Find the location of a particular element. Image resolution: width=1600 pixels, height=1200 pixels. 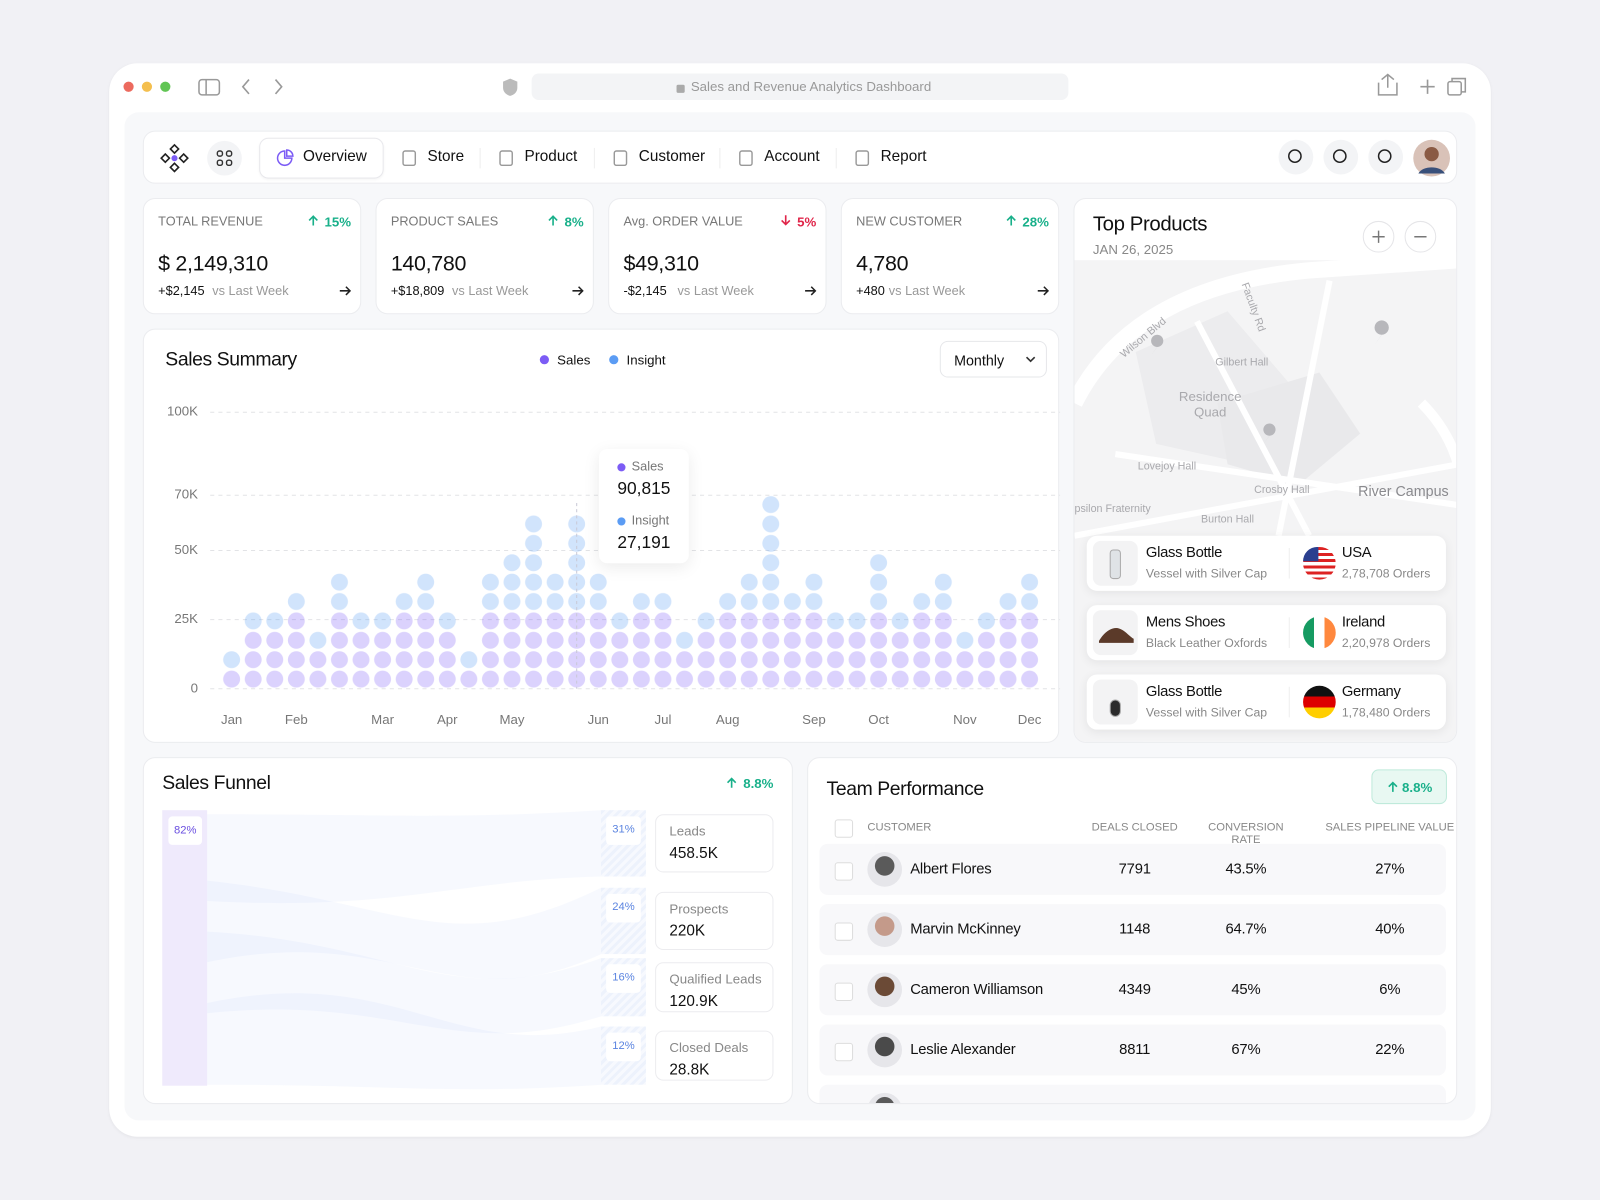

nav-item: Product is located at coordinates (551, 156).